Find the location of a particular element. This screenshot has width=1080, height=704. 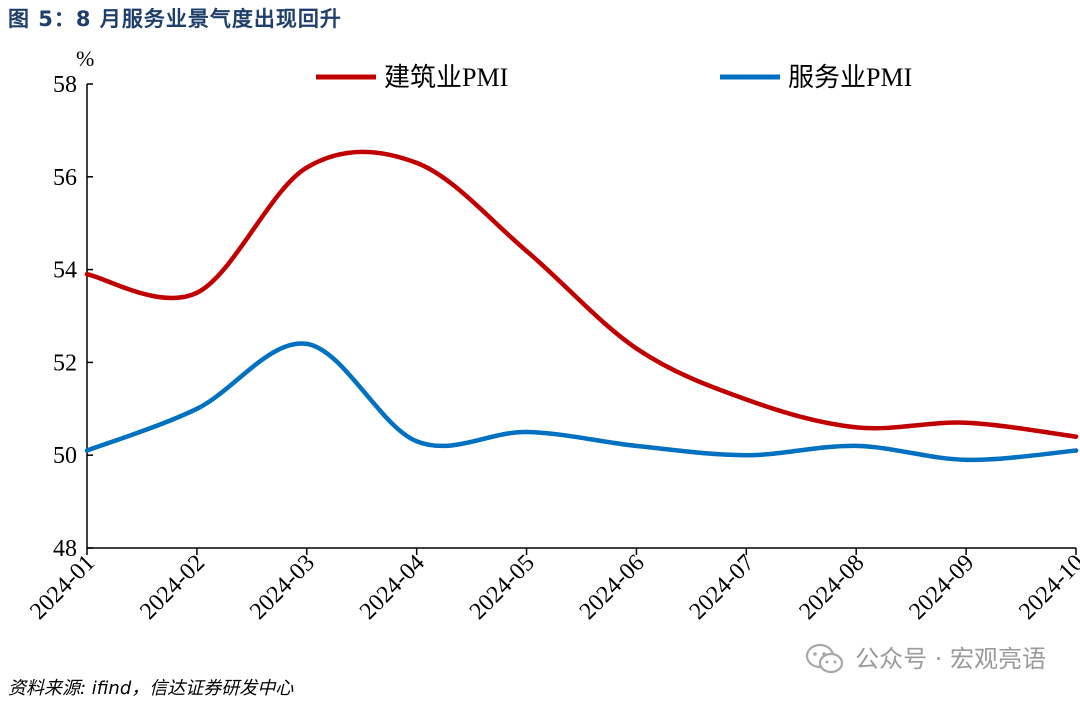

x-tick-label: 2024-10 is located at coordinates (1047, 587).